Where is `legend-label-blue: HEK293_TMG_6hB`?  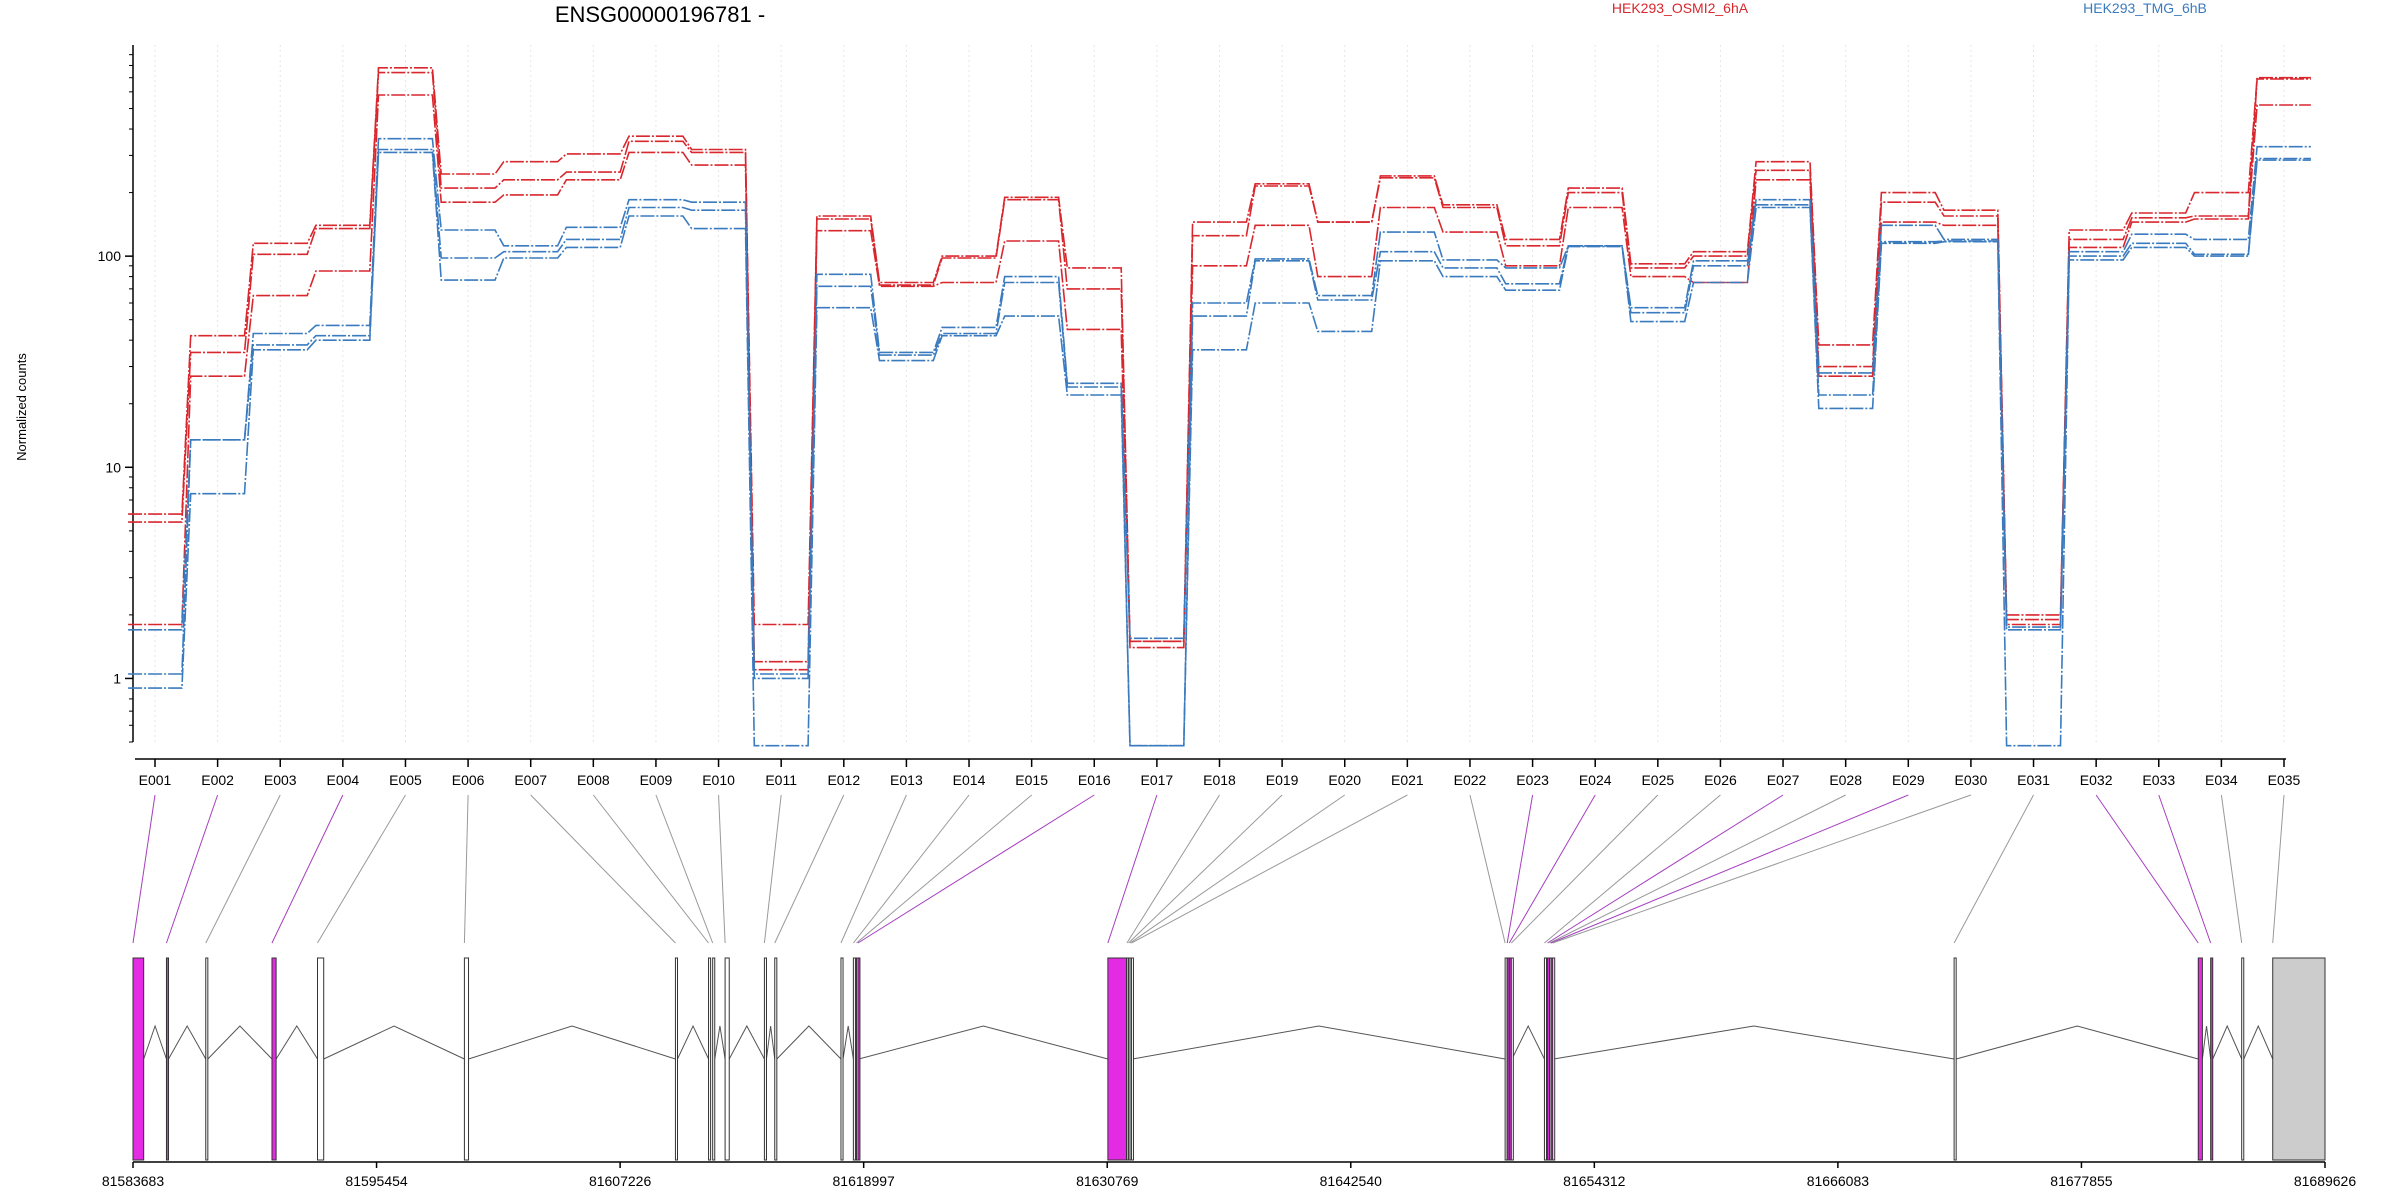 legend-label-blue: HEK293_TMG_6hB is located at coordinates (2145, 8).